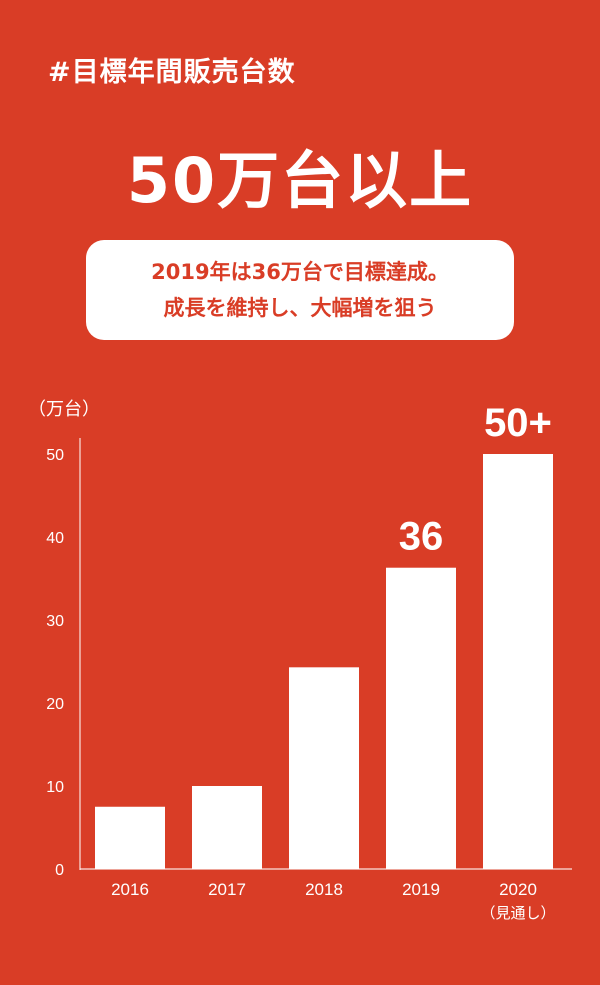  I want to click on y-tick-label: 40, so click(55, 538).